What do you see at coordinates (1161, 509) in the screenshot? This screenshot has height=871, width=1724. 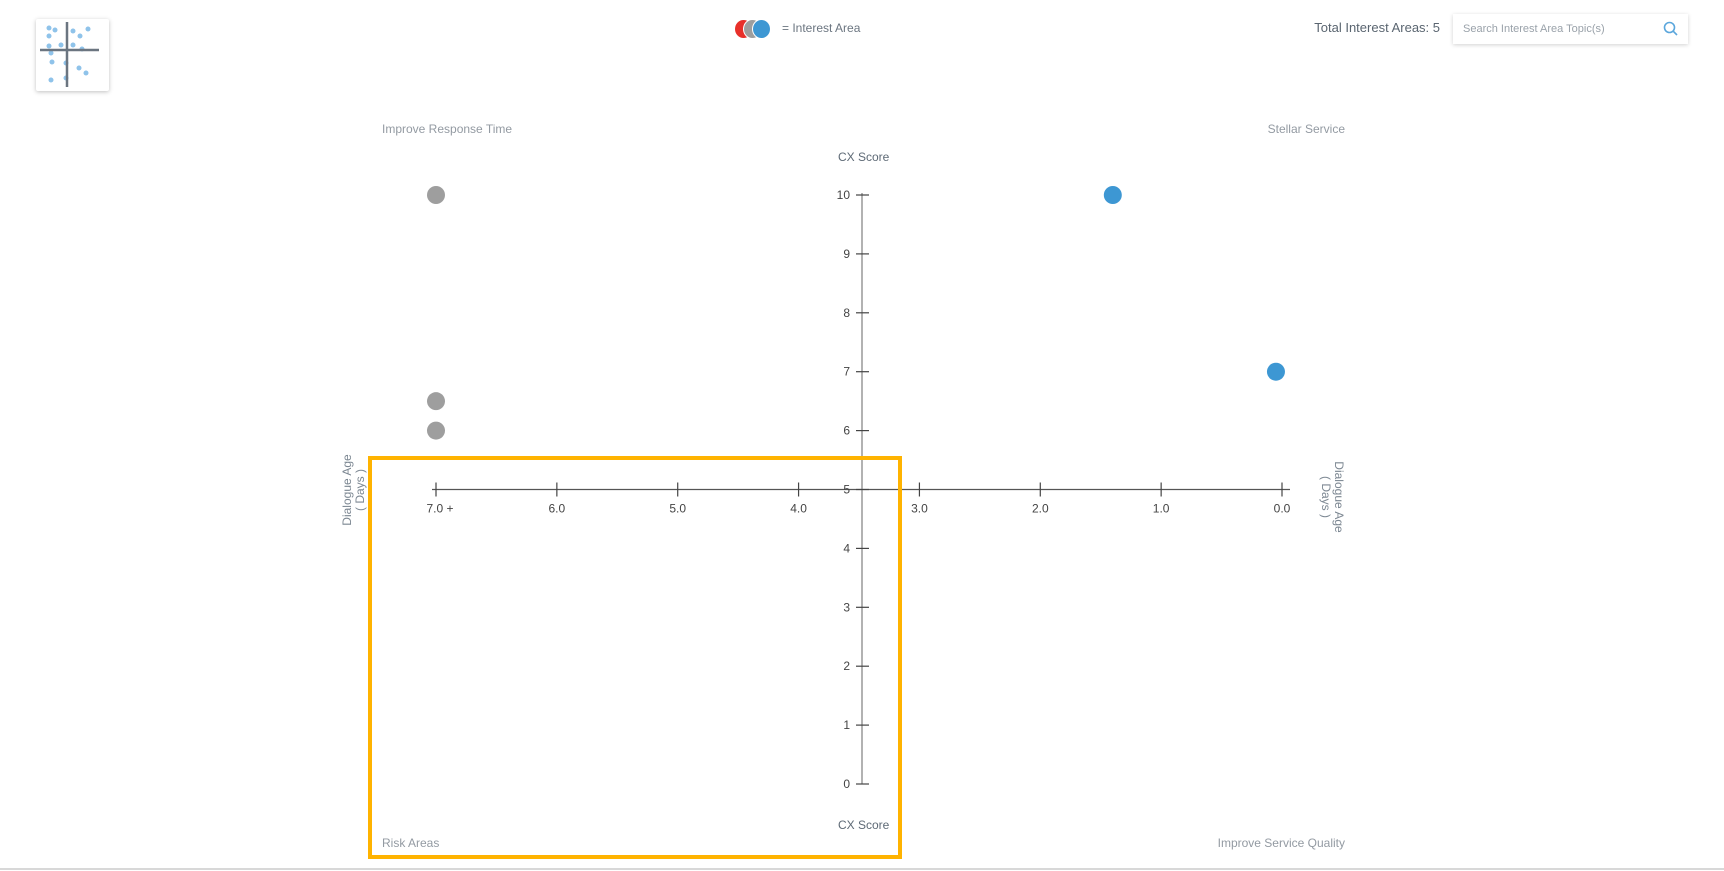 I see `x-tick-label: 1.0` at bounding box center [1161, 509].